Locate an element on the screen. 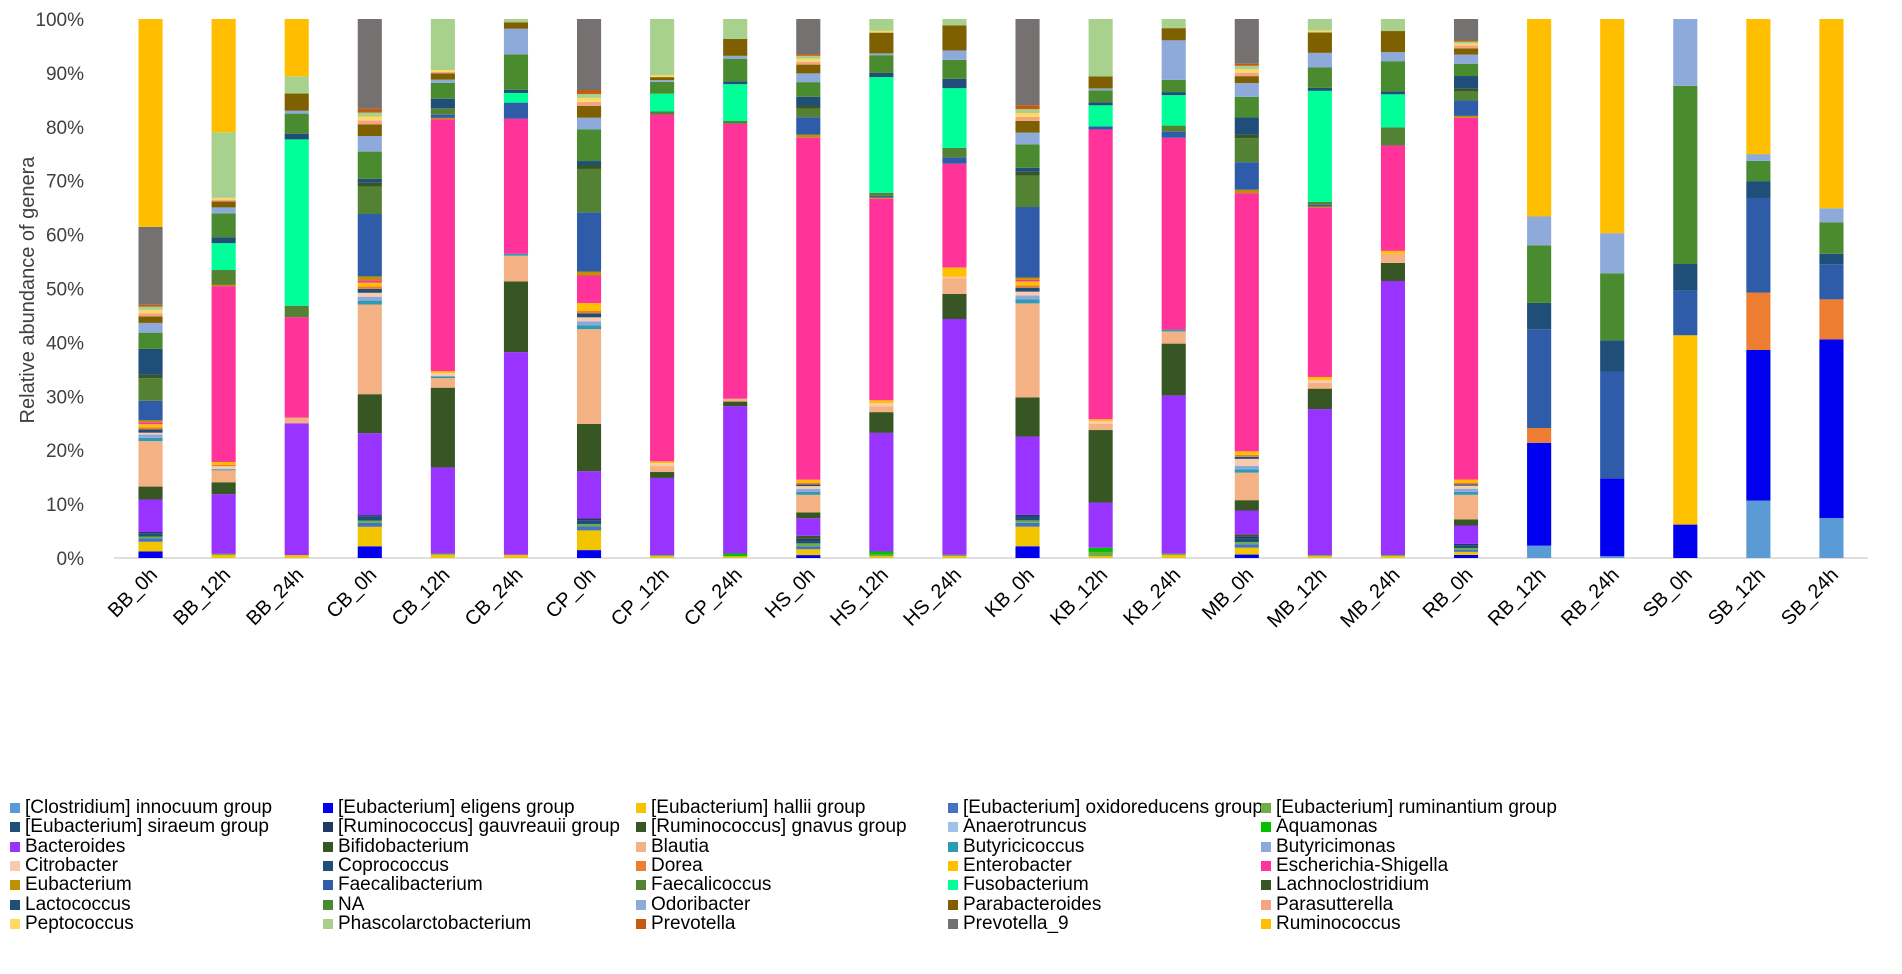 The width and height of the screenshot is (1902, 974). bar-stack-HS_0h is located at coordinates (808, 288).